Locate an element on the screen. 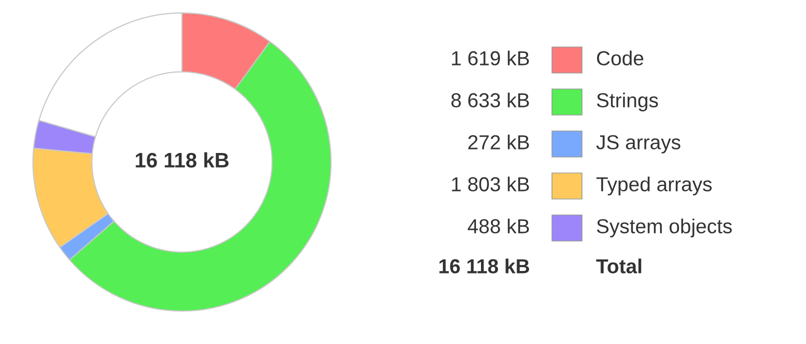  data-label: 488 kB is located at coordinates (498, 226).